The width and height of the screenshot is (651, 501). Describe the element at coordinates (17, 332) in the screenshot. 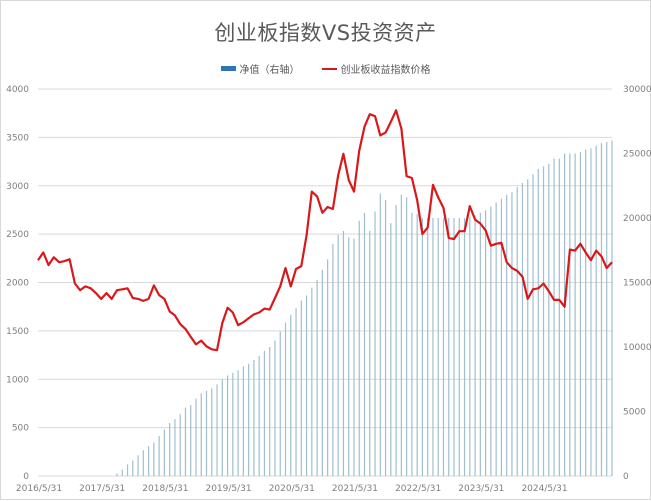

I see `left-axis-tick: 1500` at that location.